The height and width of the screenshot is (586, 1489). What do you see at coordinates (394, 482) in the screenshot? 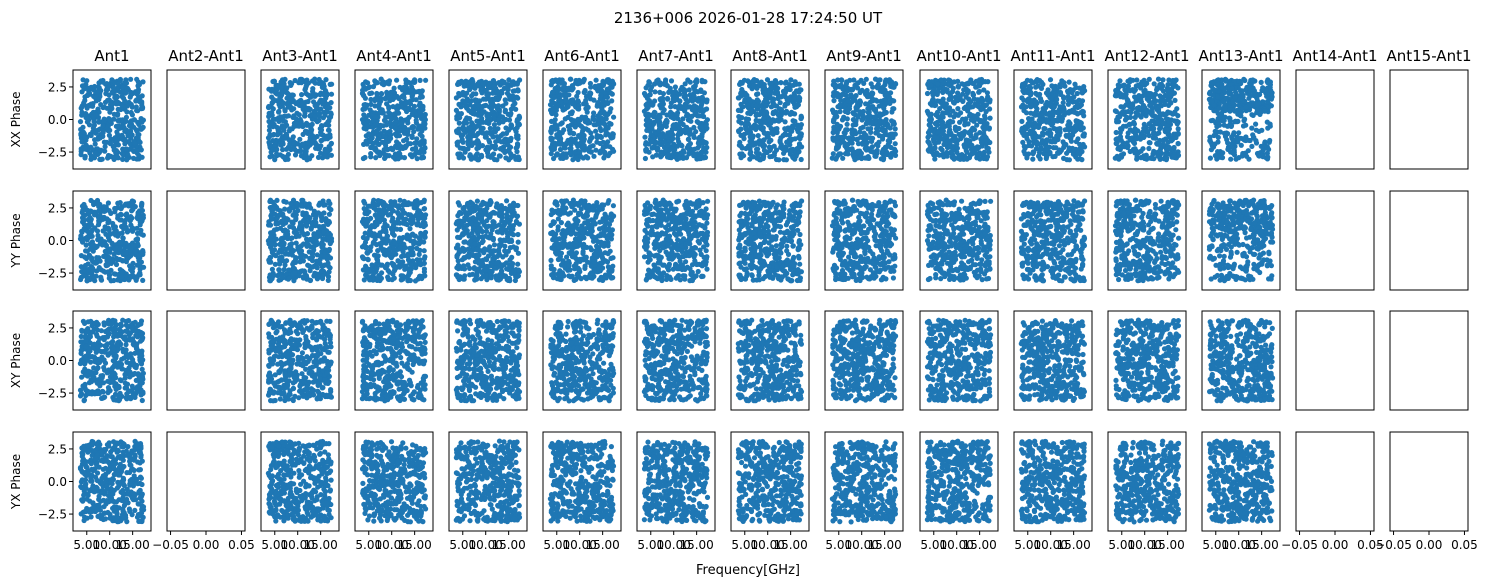
I see `scatter-series` at bounding box center [394, 482].